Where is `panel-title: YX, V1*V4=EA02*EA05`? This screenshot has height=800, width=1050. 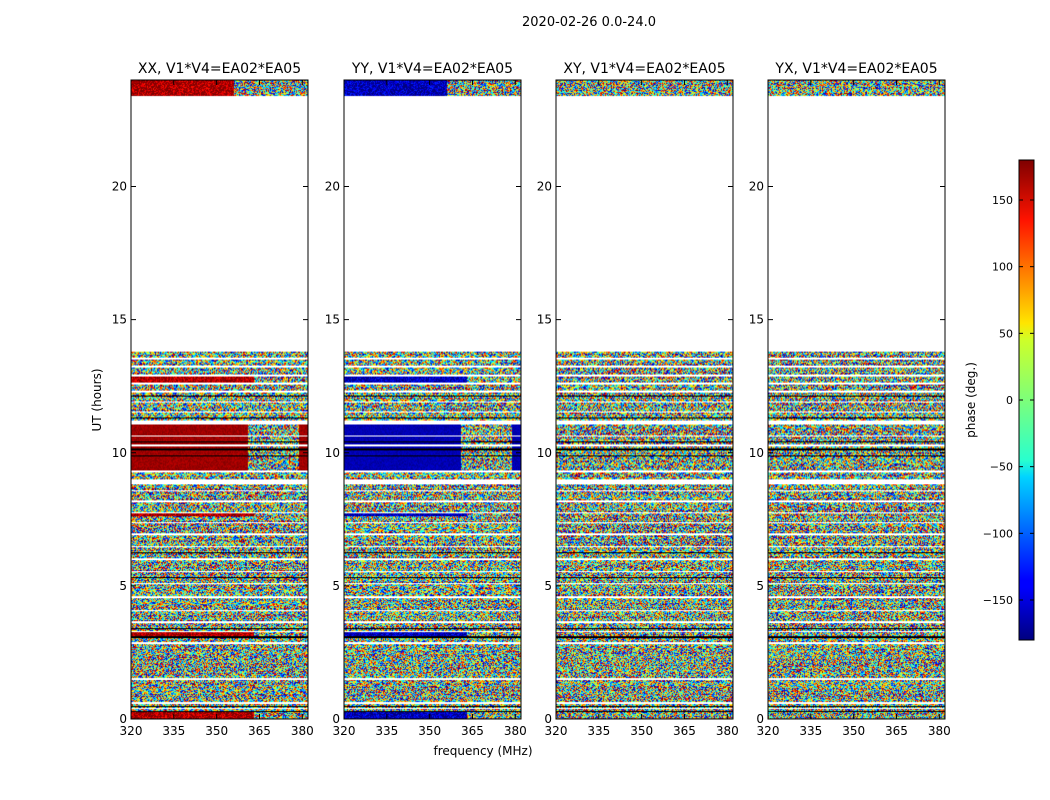
panel-title: YX, V1*V4=EA02*EA05 is located at coordinates (855, 69).